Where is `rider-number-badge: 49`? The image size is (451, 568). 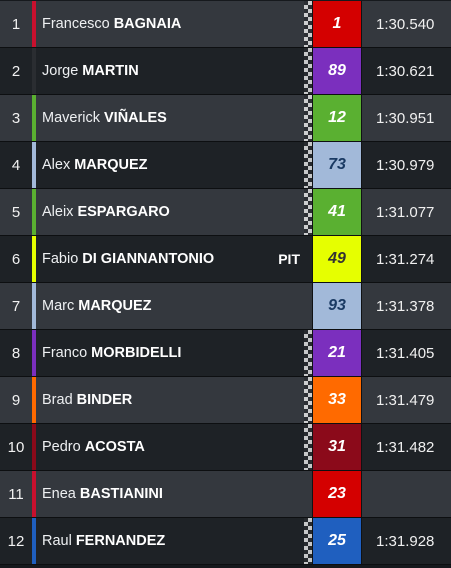
rider-number-badge: 49 is located at coordinates (337, 259).